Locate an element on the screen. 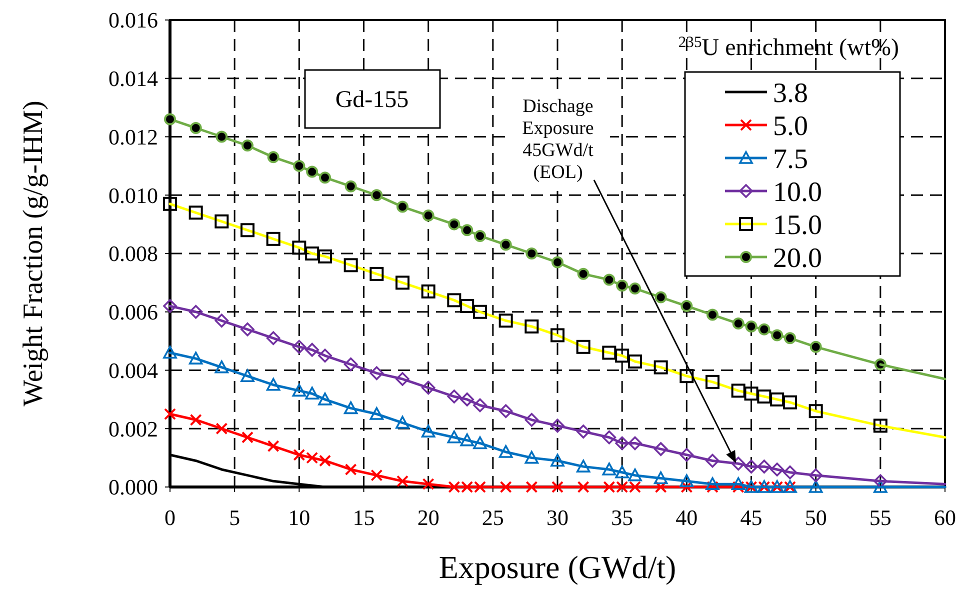  x-tick-label: 20 is located at coordinates (428, 517).